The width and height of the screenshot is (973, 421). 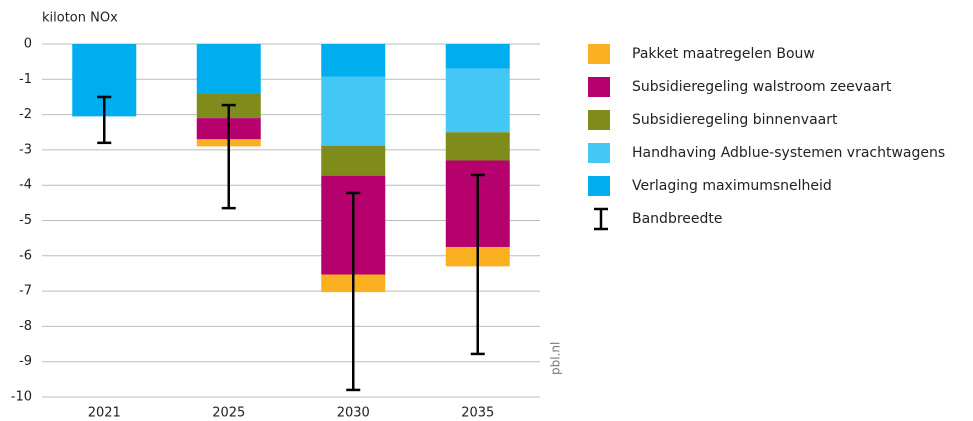 I want to click on y-tick-label: -10, so click(x=21, y=397).